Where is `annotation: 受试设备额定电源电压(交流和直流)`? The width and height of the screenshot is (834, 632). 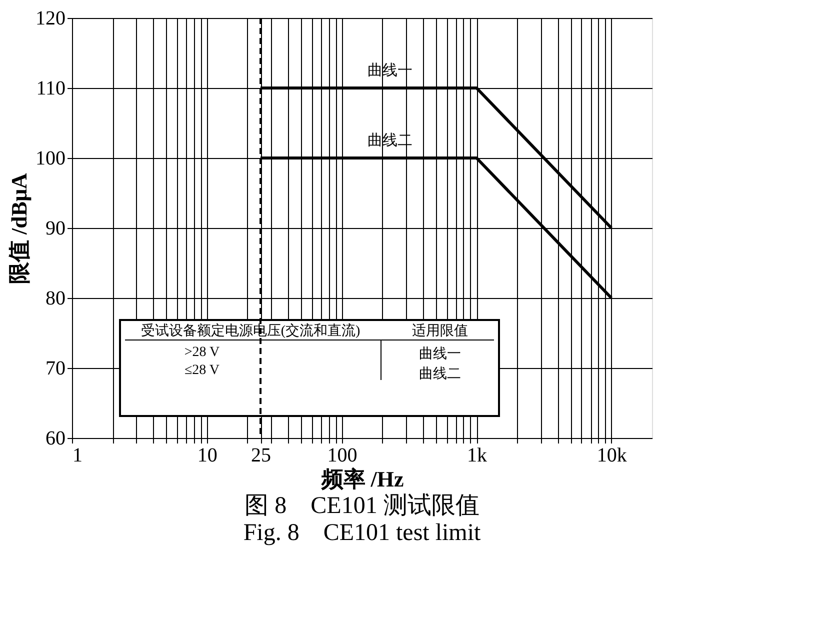 annotation: 受试设备额定电源电压(交流和直流) is located at coordinates (250, 331).